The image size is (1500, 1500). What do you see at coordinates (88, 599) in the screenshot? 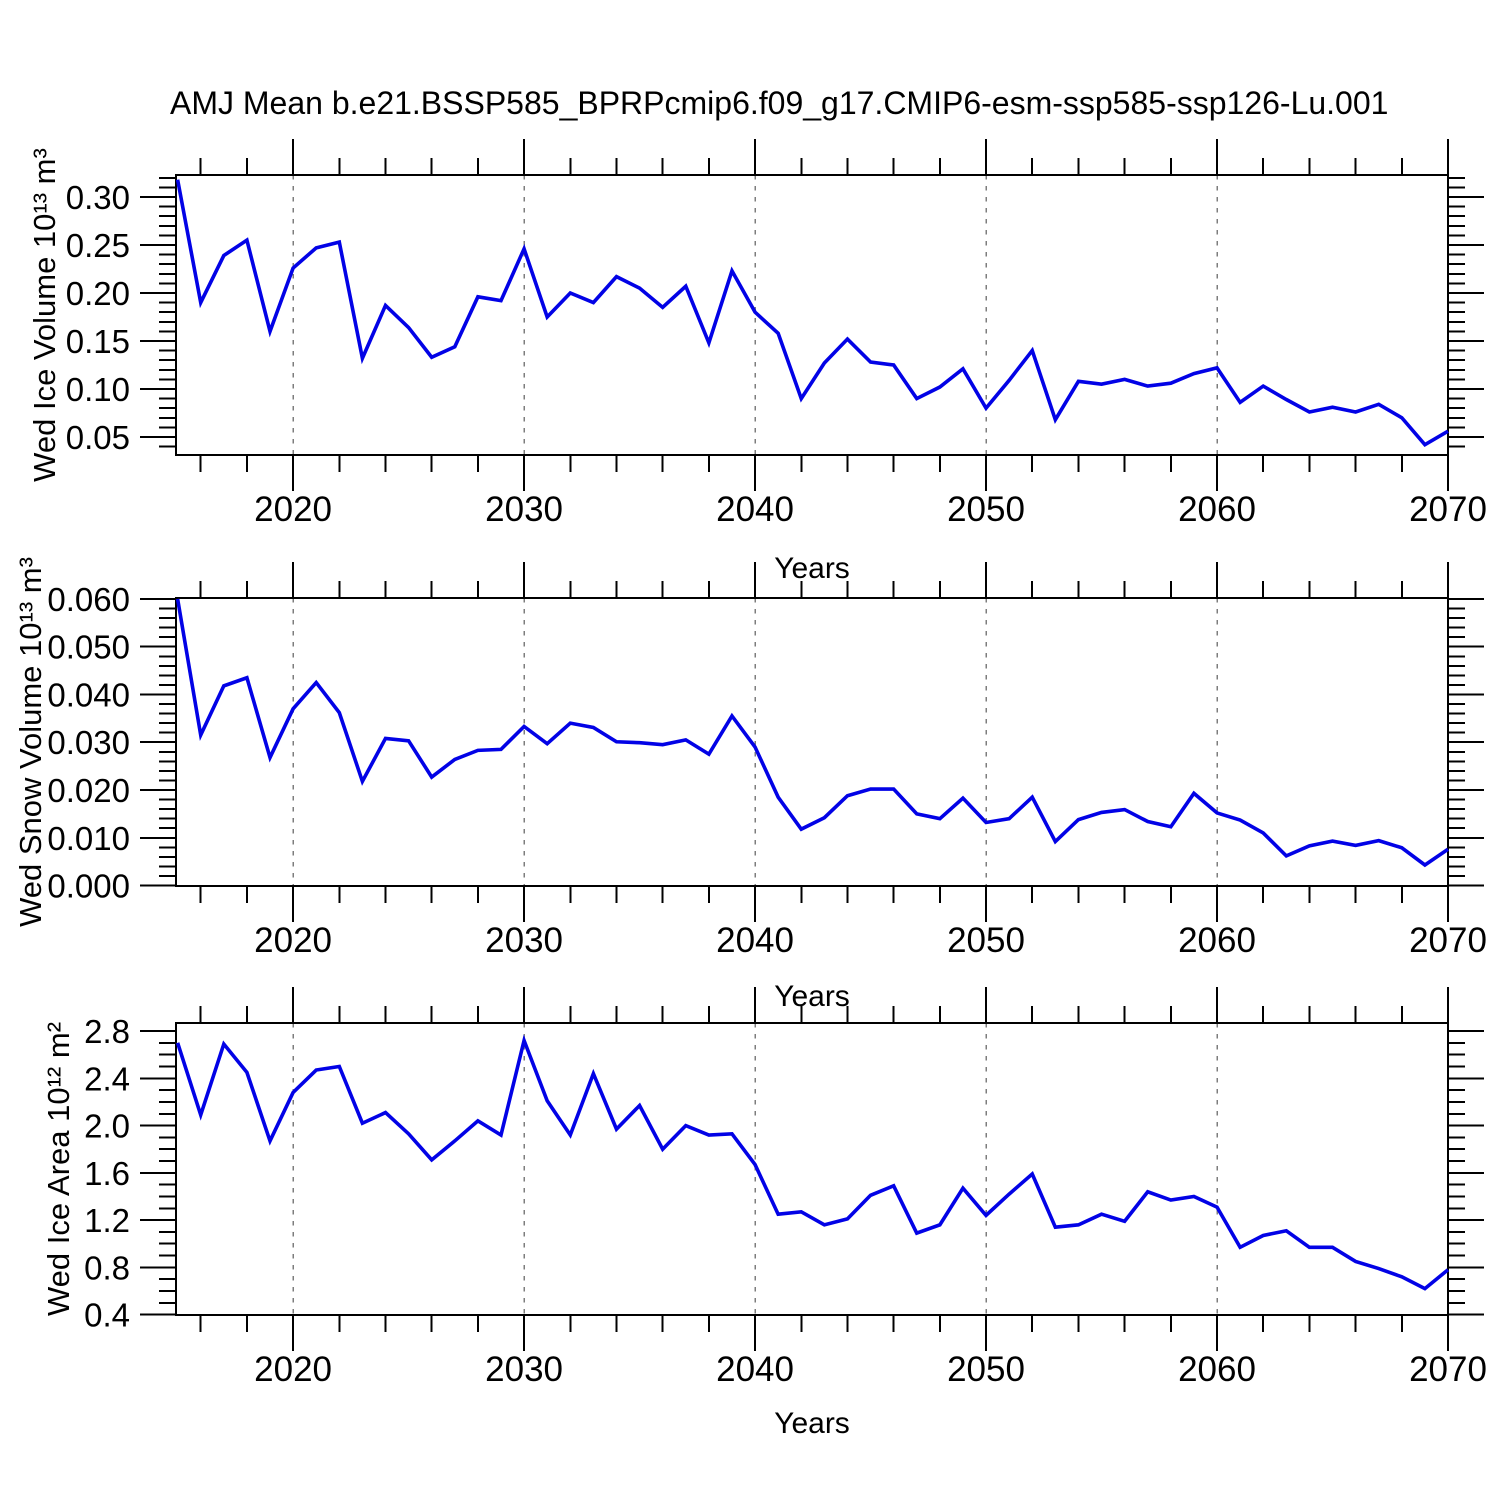
I see `y-tick-label: 0.060` at bounding box center [88, 599].